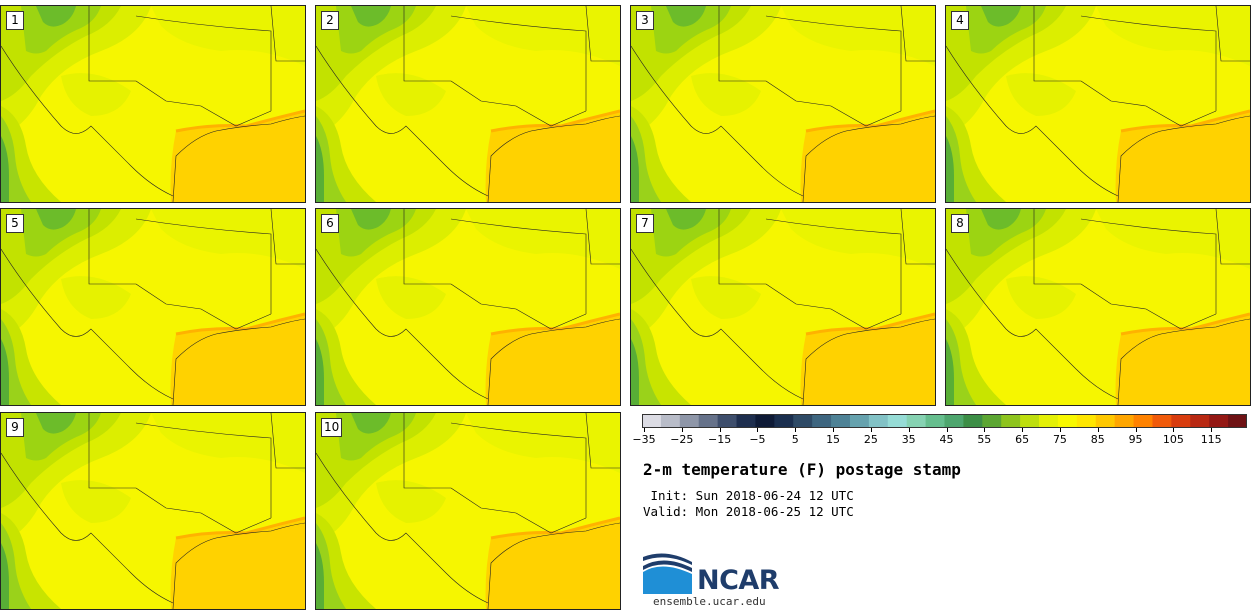  I want to click on colorbar-tick-label: −15, so click(720, 439).